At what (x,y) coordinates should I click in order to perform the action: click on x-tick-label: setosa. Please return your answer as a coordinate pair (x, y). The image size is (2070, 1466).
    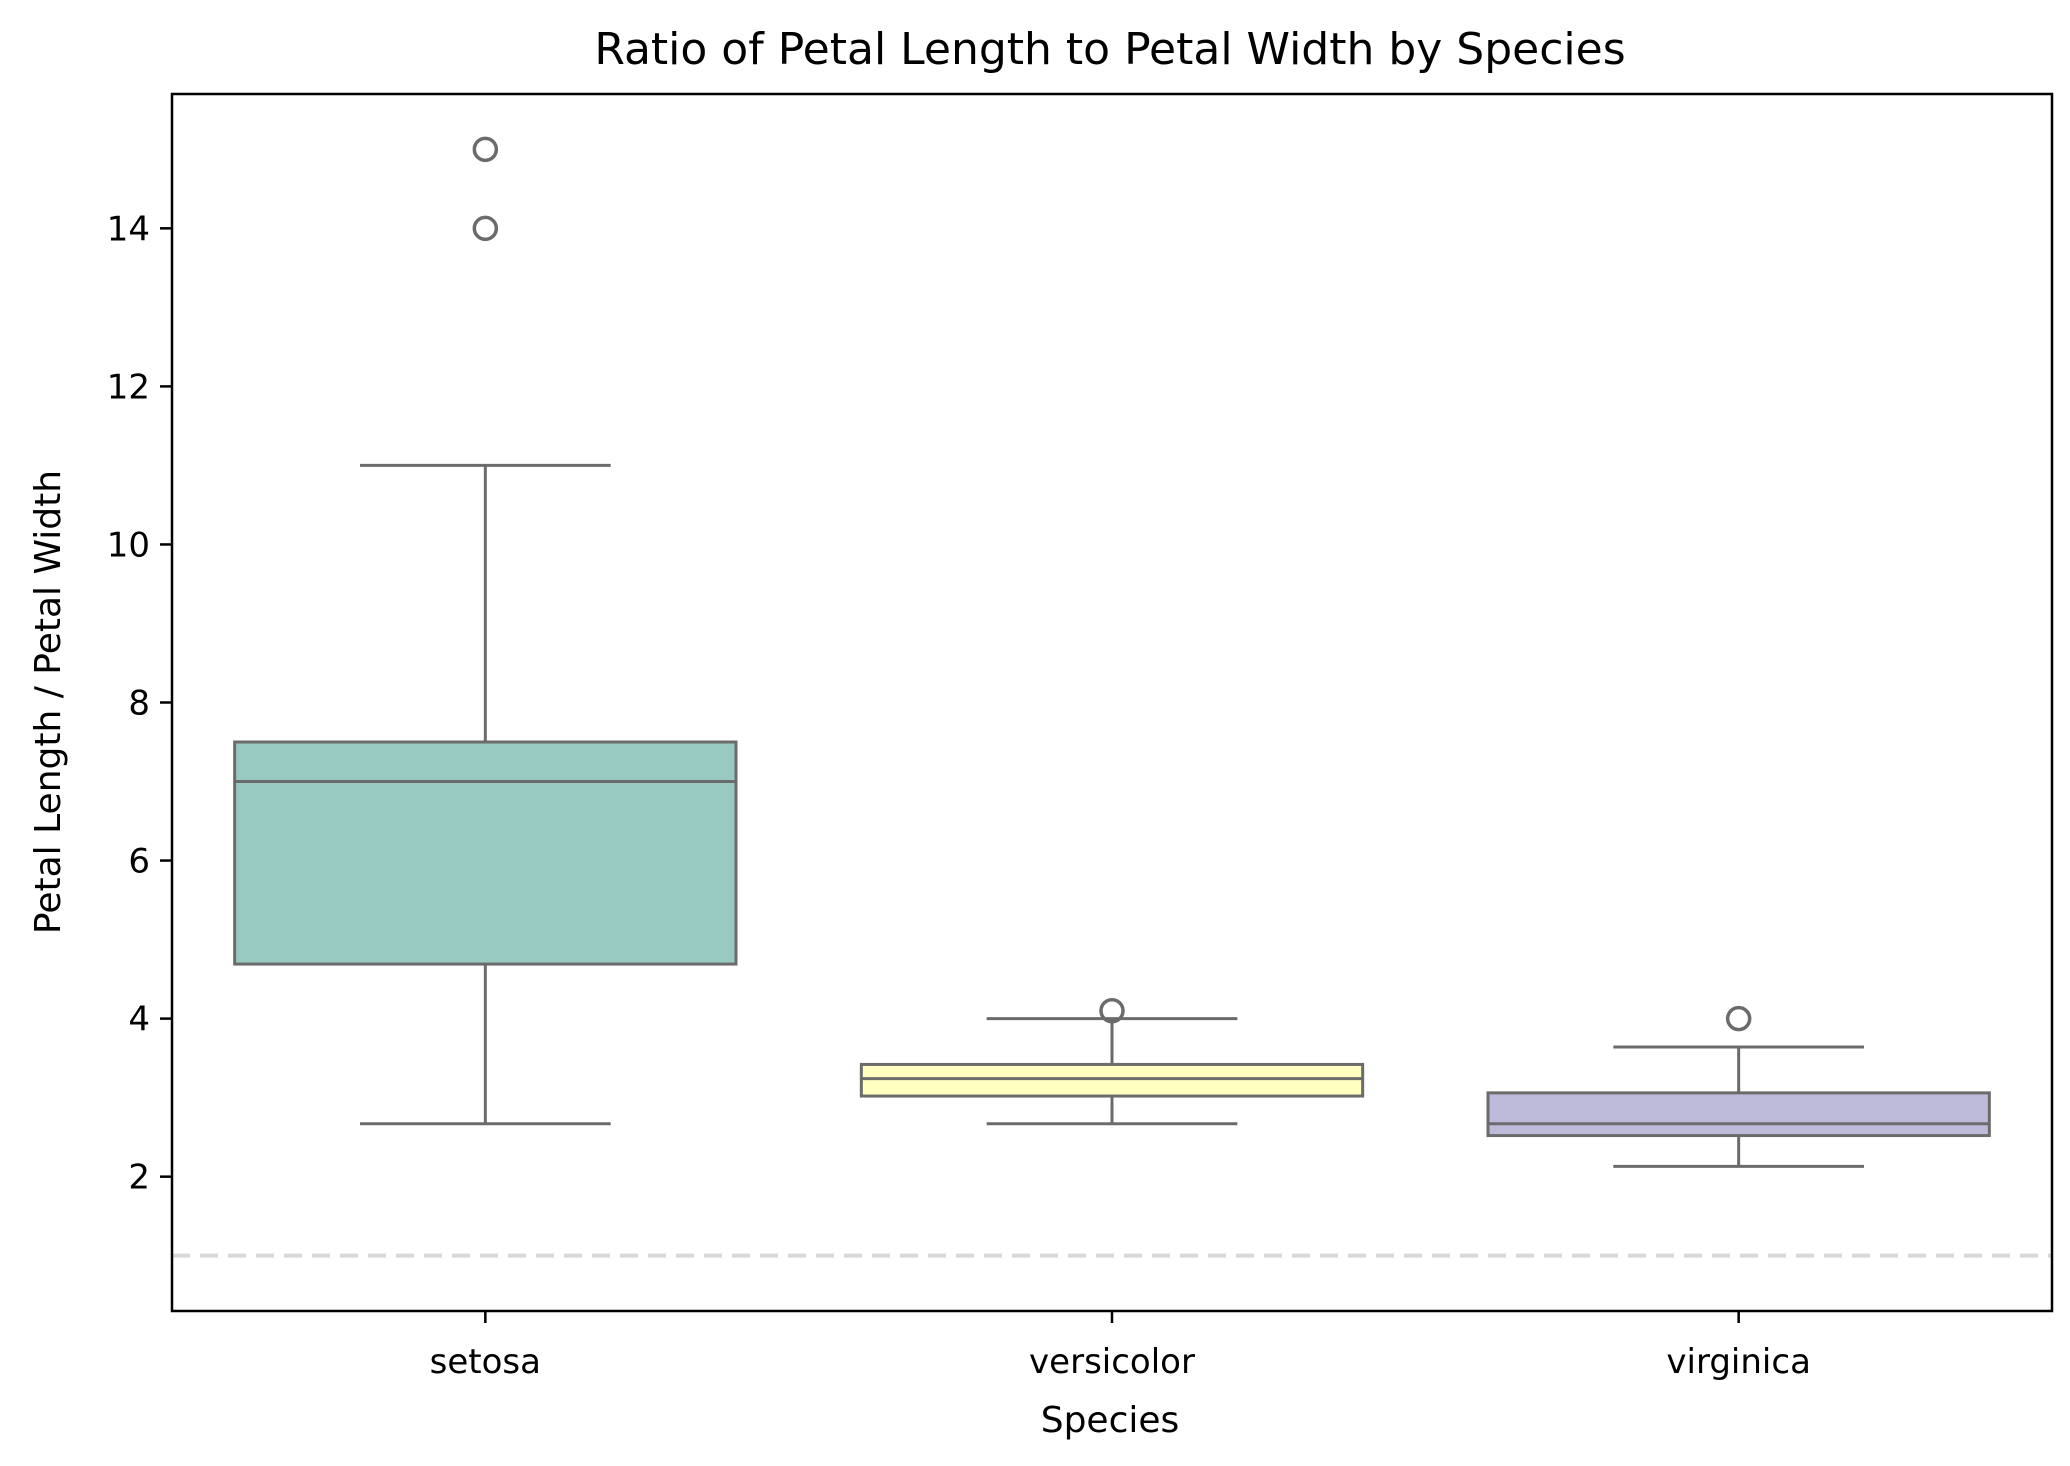
    Looking at the image, I should click on (485, 1362).